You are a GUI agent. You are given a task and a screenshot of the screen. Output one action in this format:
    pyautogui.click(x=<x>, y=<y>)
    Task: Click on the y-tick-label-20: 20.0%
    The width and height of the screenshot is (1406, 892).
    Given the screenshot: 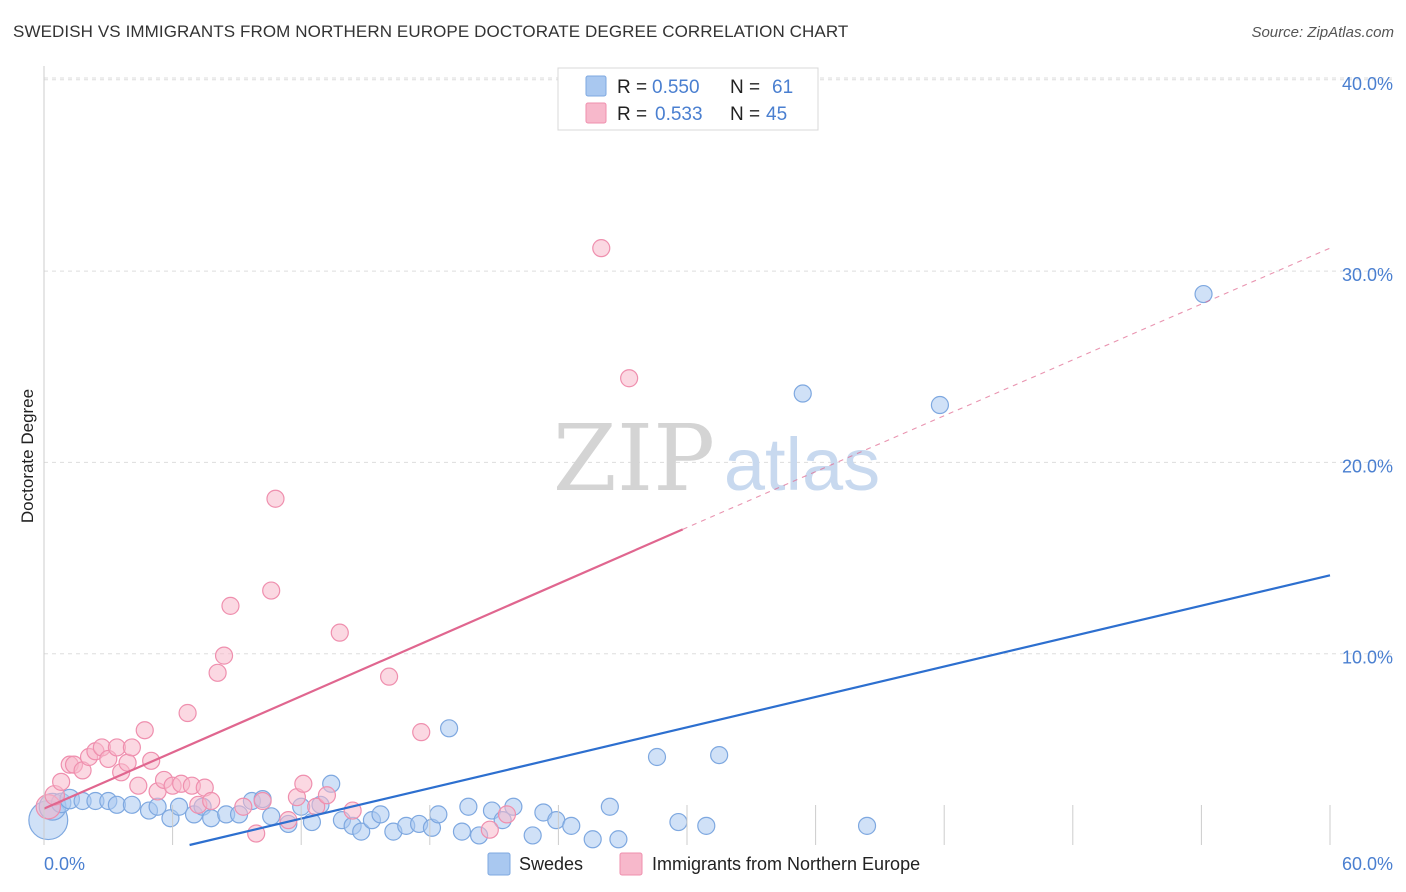 What is the action you would take?
    pyautogui.click(x=1367, y=466)
    